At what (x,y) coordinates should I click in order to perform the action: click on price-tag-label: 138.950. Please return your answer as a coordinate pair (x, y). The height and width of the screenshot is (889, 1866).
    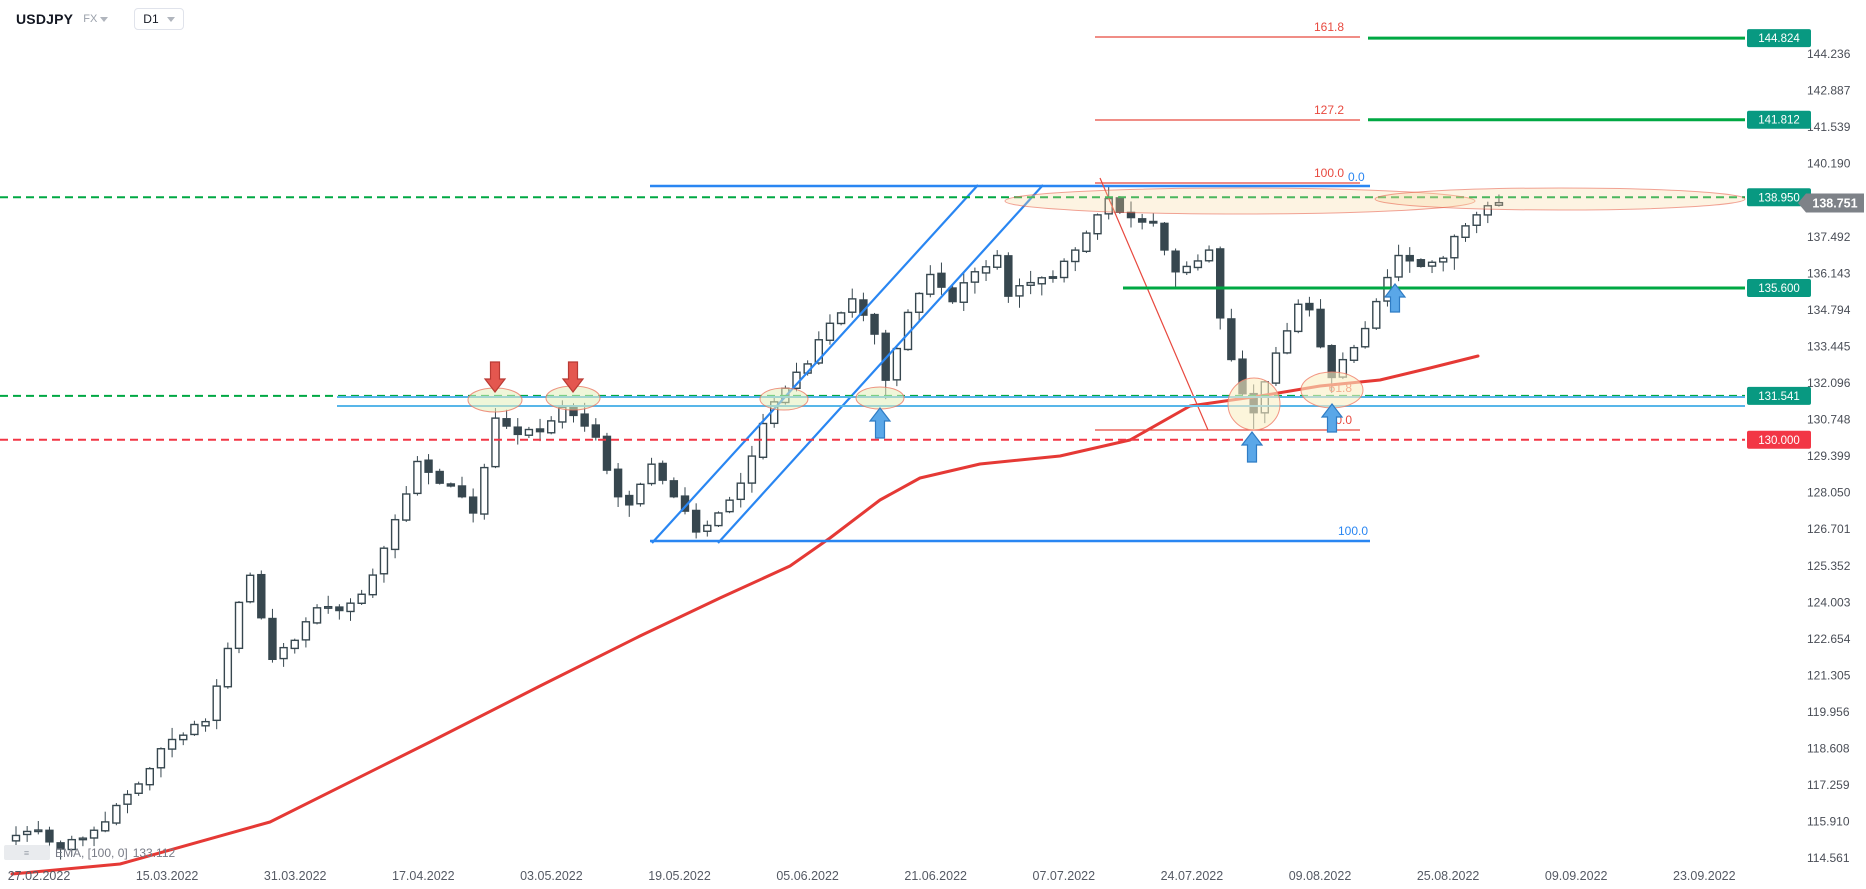
    Looking at the image, I should click on (1779, 198).